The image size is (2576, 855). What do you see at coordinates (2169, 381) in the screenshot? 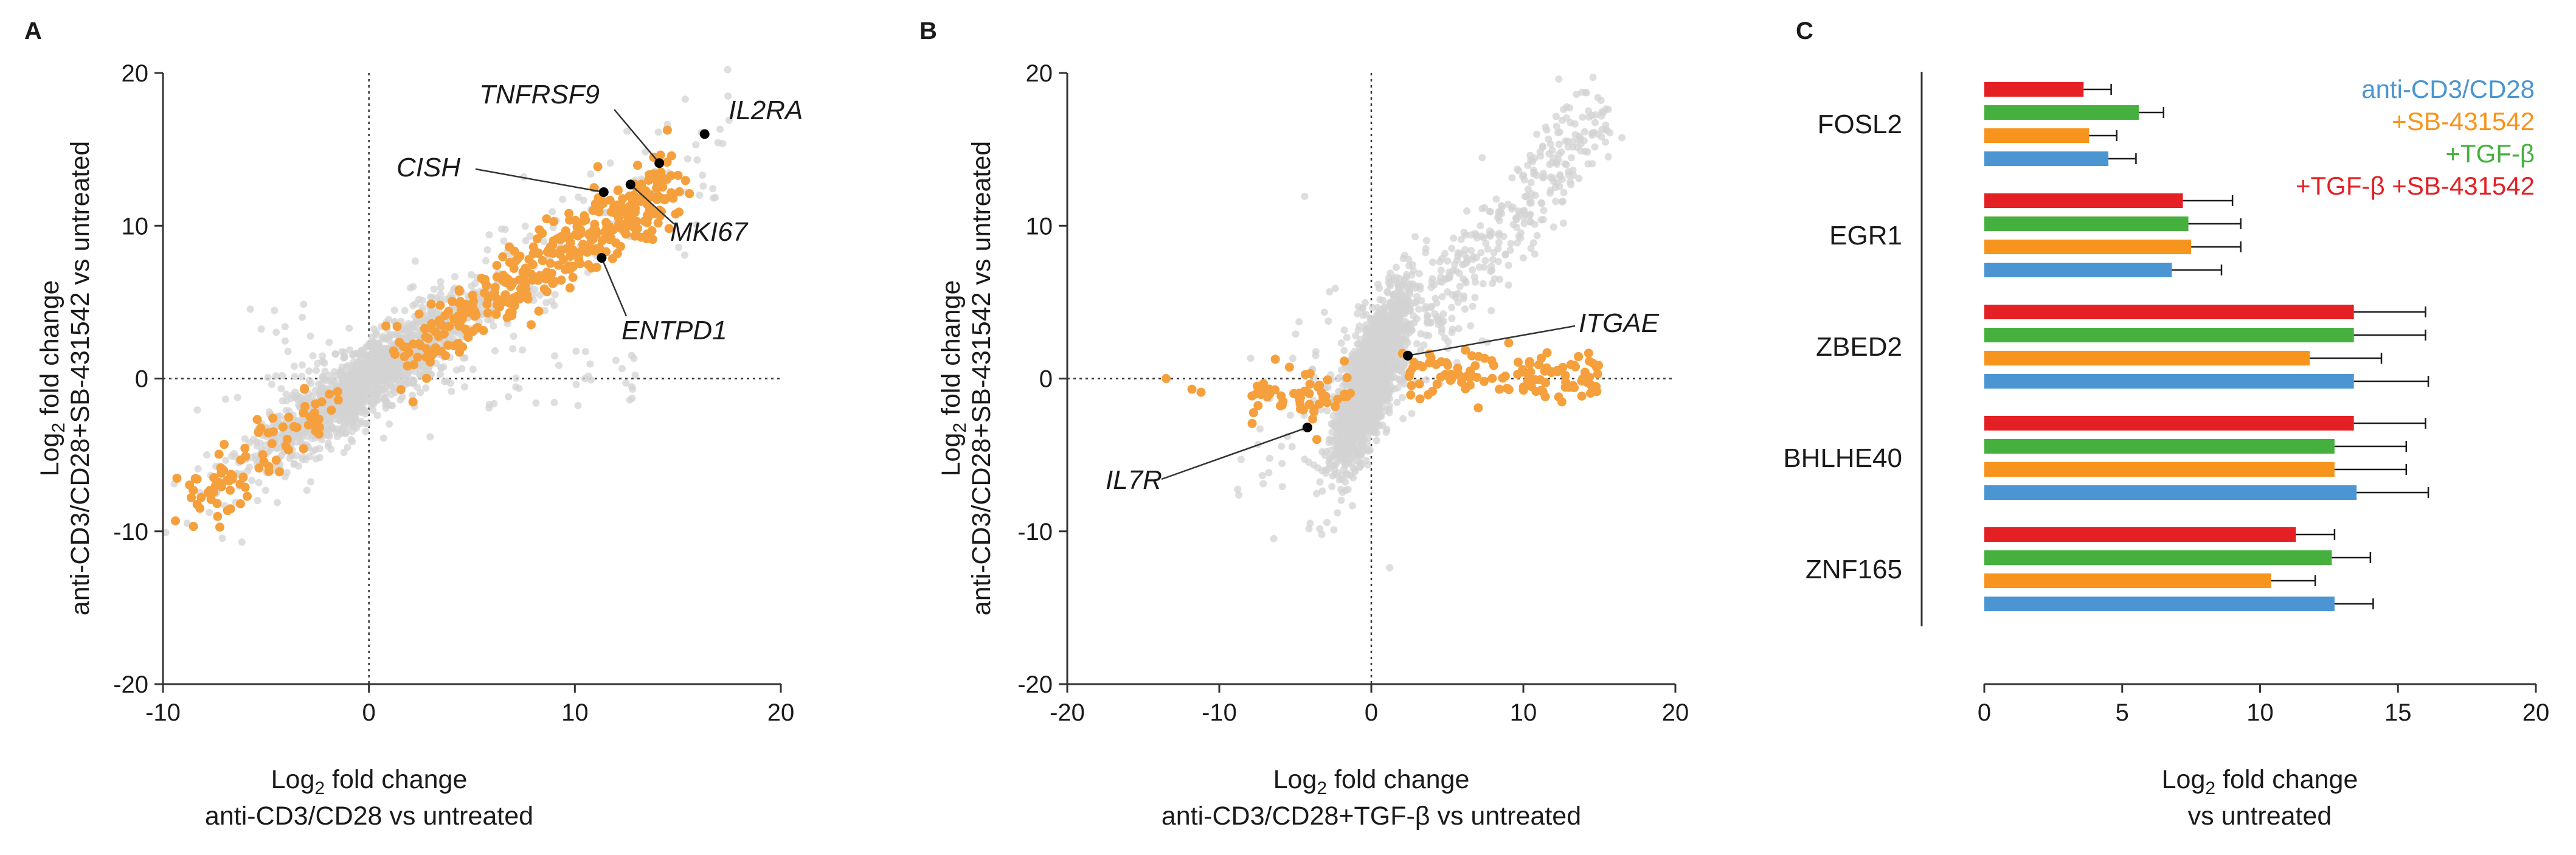
I see `bar-zbed2-anti_cd3_cd28` at bounding box center [2169, 381].